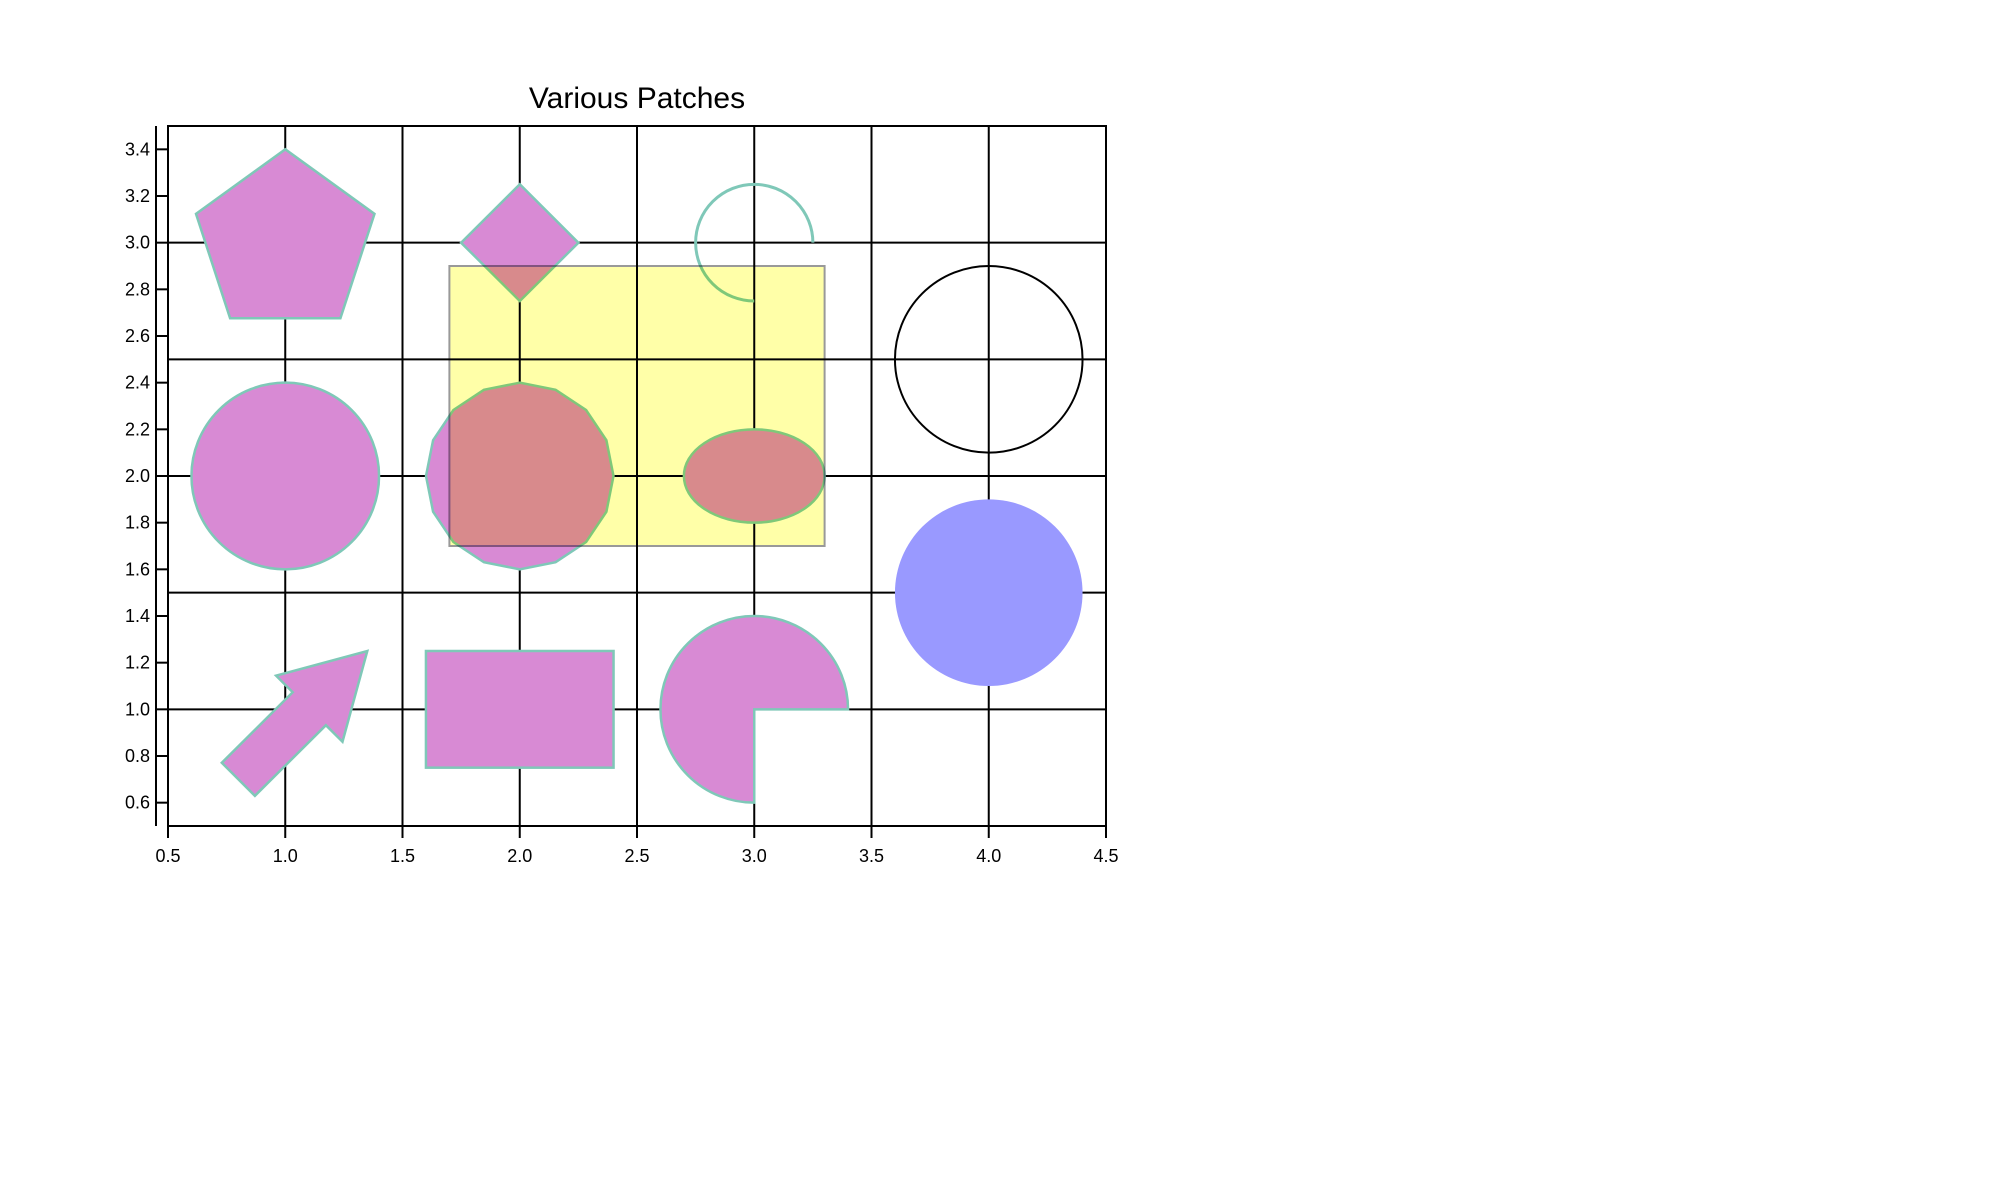 The width and height of the screenshot is (2000, 1200). Describe the element at coordinates (1105, 856) in the screenshot. I see `x-tick-label: 4.5` at that location.